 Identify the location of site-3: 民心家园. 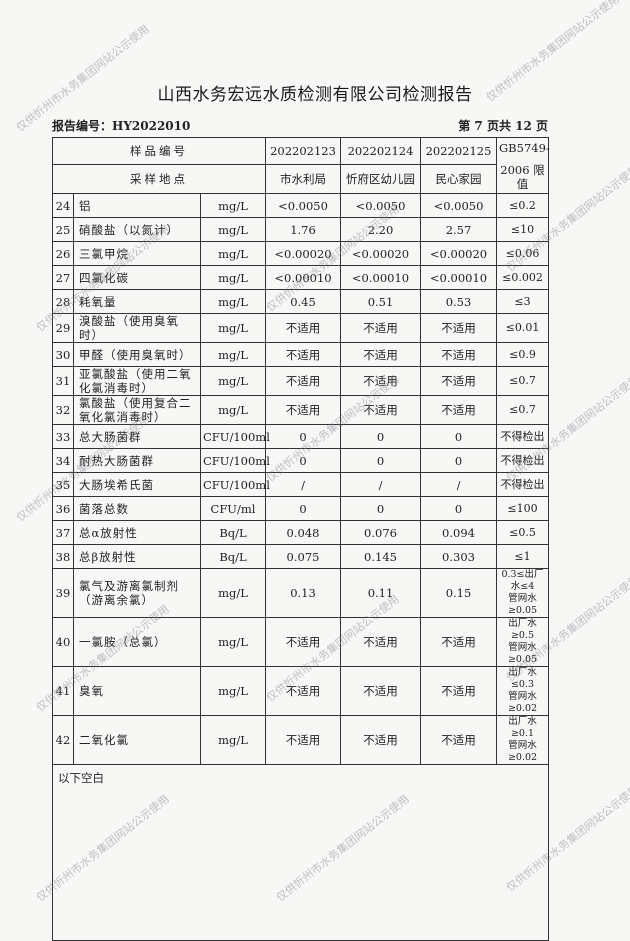
(458, 179).